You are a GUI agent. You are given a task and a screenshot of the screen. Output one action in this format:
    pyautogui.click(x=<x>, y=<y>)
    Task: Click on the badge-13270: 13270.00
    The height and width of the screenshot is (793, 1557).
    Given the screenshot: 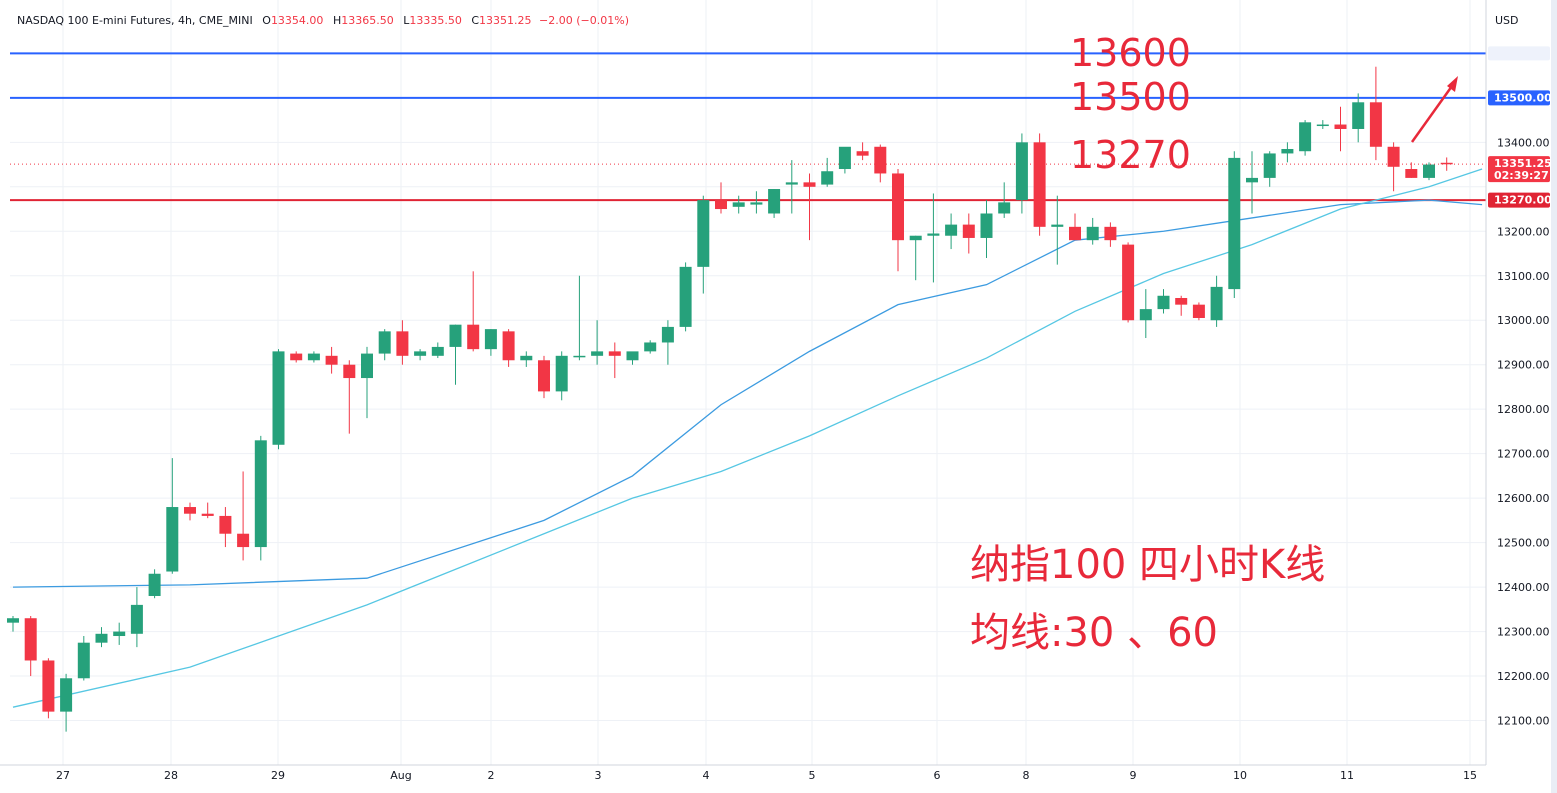 What is the action you would take?
    pyautogui.click(x=1522, y=200)
    